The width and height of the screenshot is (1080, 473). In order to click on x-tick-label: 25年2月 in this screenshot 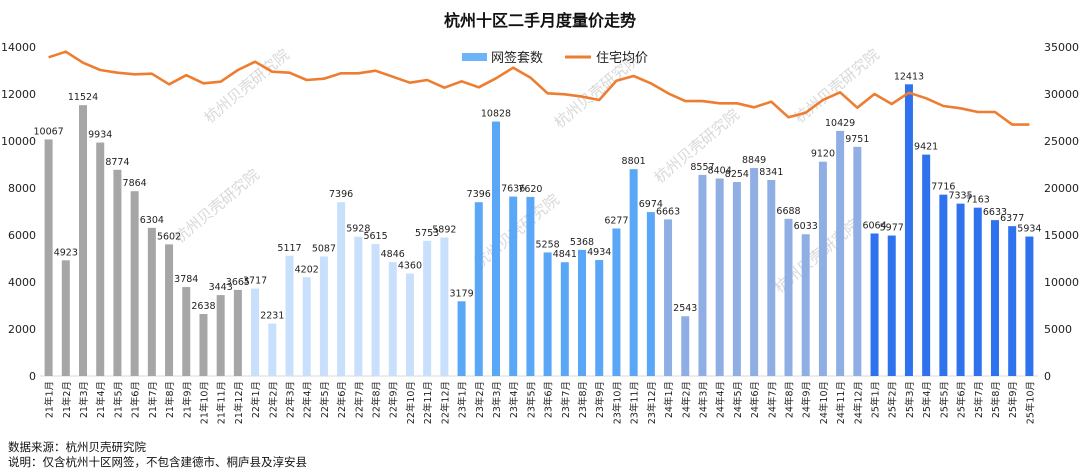, I will do `click(893, 399)`.